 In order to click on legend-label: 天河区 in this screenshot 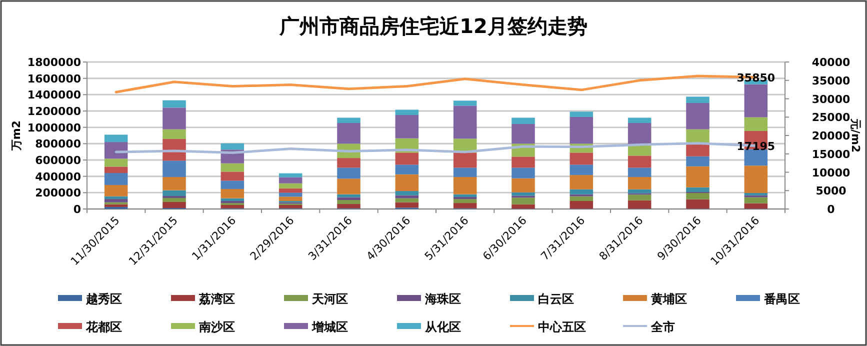, I will do `click(329, 299)`.